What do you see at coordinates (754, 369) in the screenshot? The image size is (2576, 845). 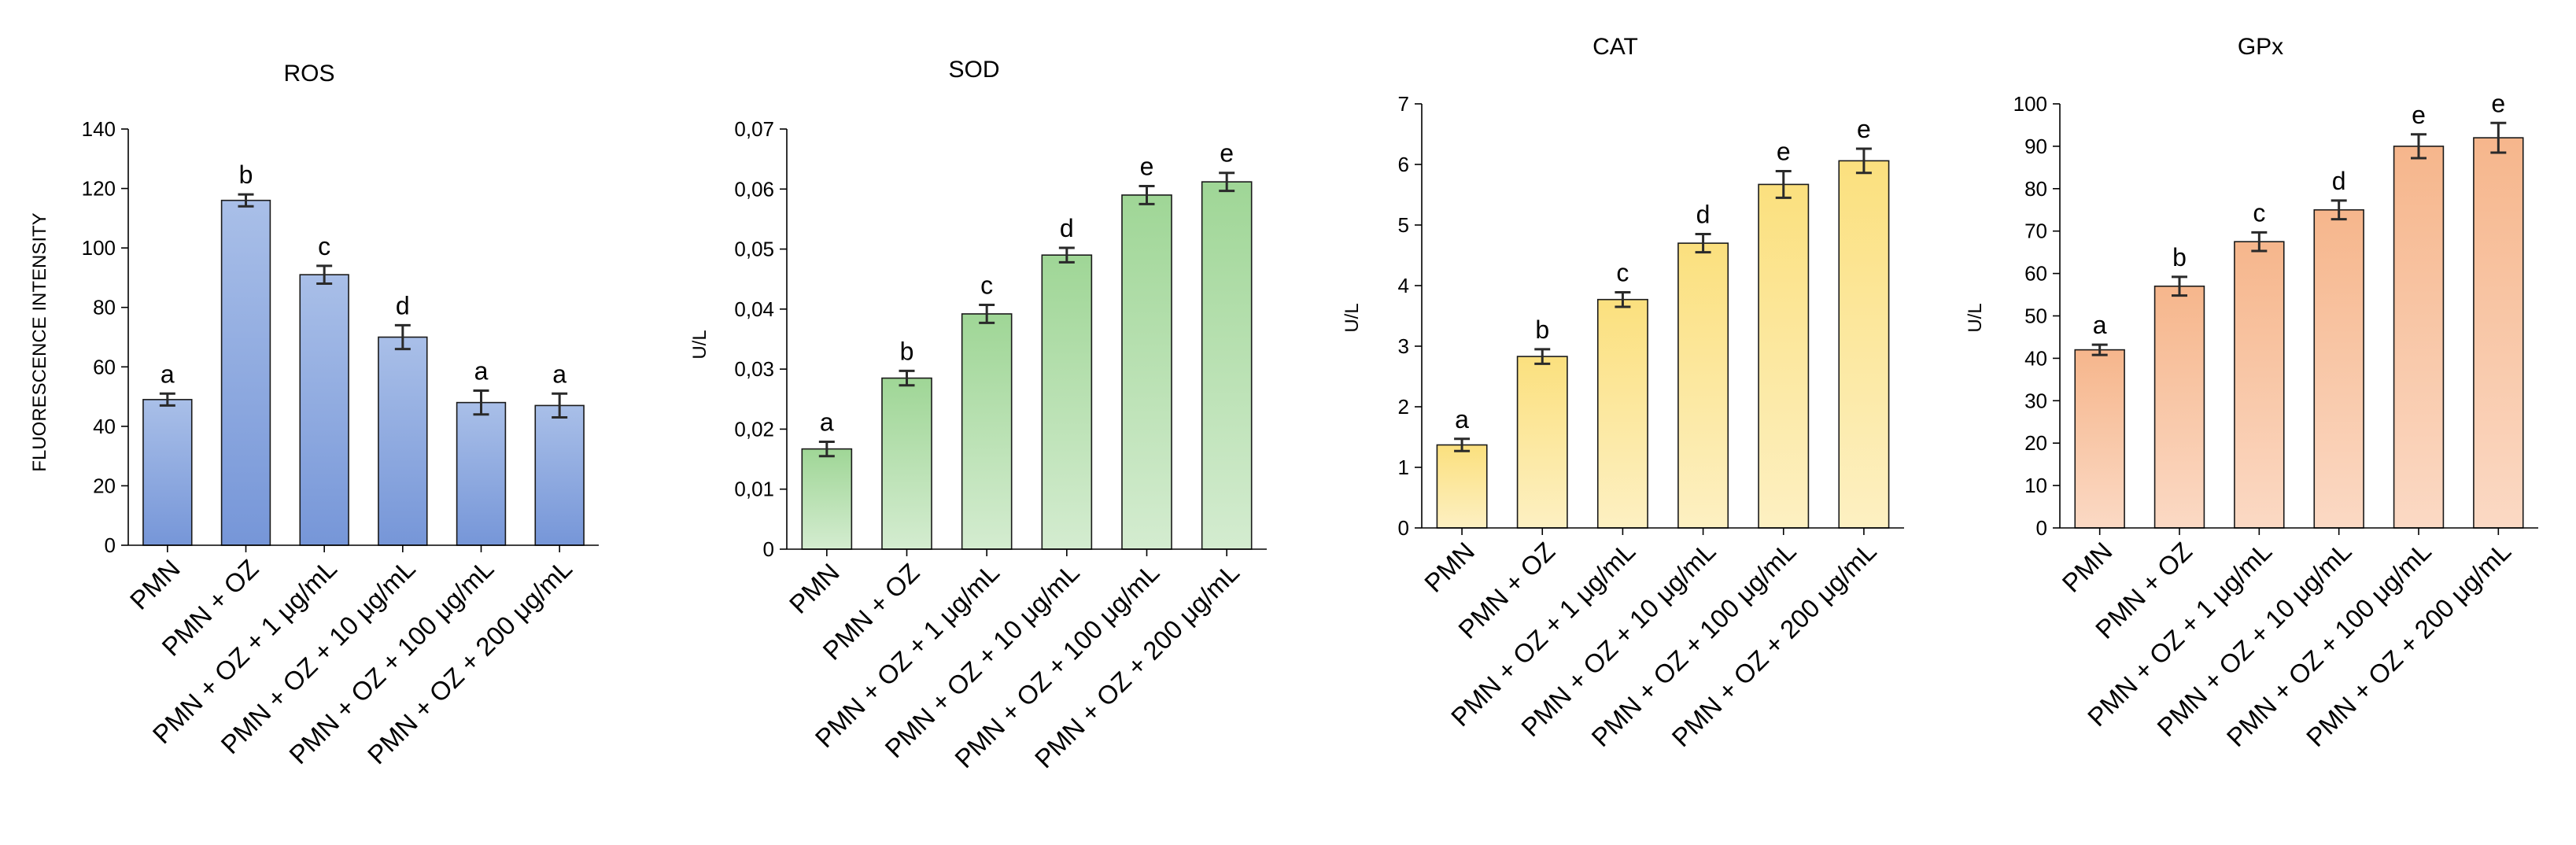 I see `y-tick-label: 0,03` at bounding box center [754, 369].